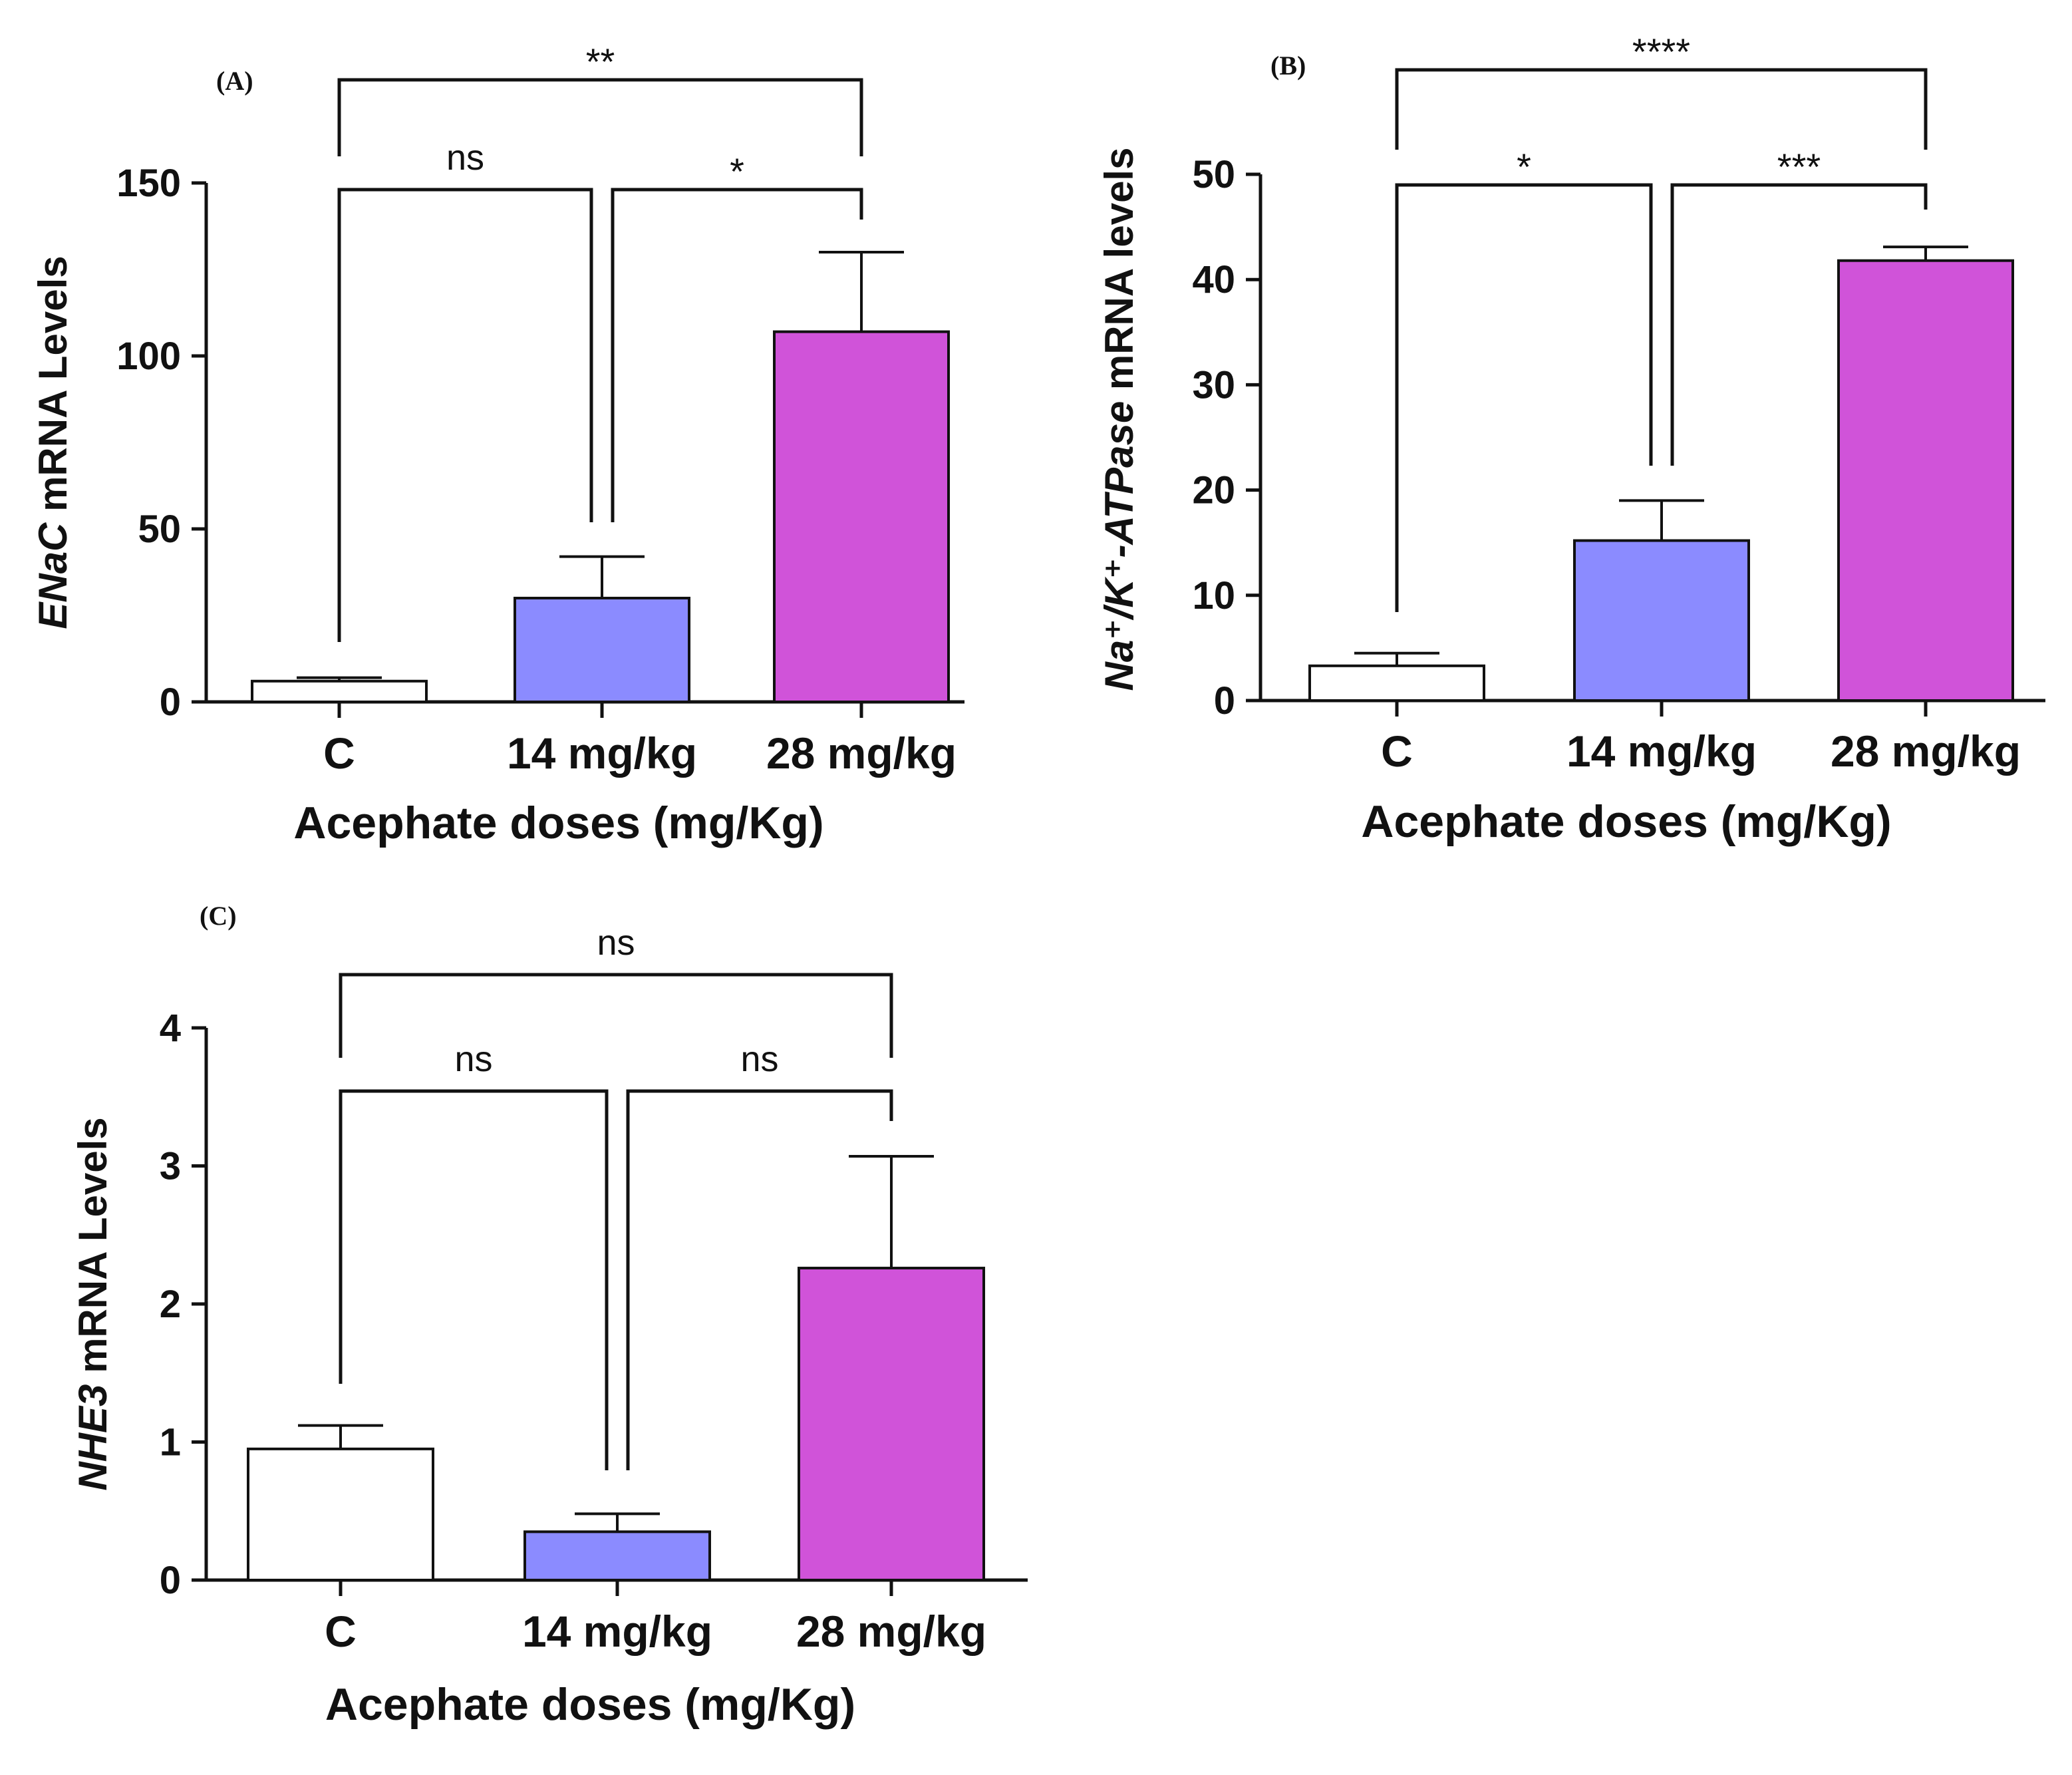  I want to click on y-axis-label: NHE3 mRNA Levels, so click(93, 1303).